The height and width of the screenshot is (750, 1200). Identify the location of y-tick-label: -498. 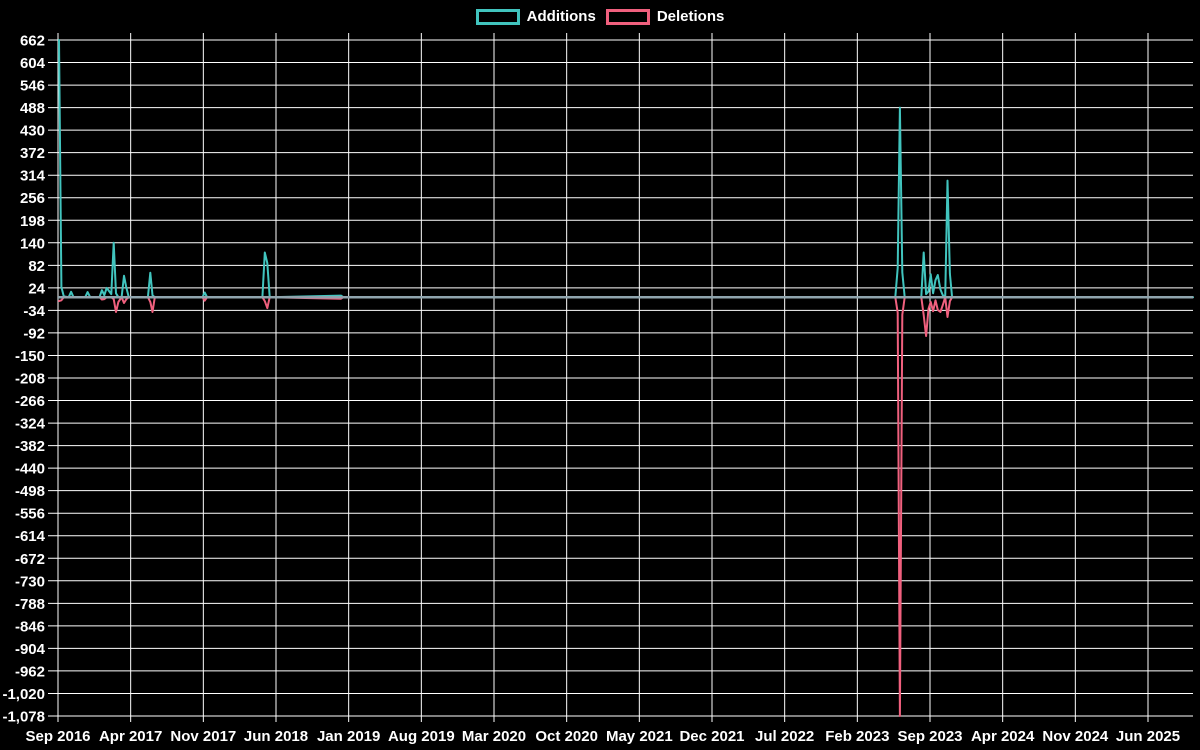
(30, 491).